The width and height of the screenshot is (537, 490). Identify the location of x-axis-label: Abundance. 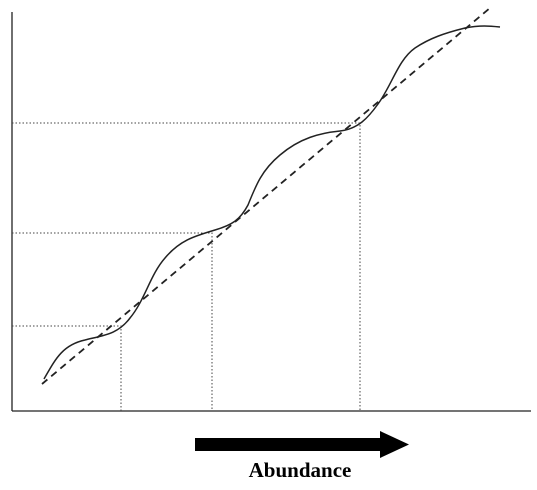
(300, 470).